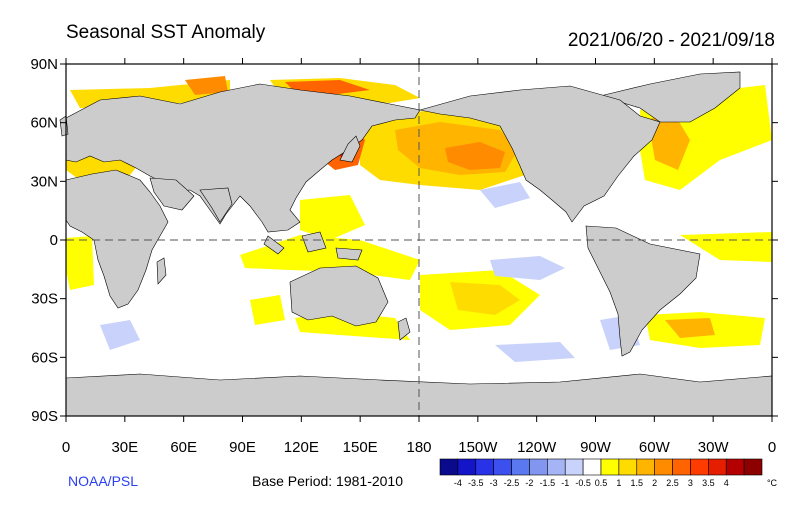  What do you see at coordinates (44, 416) in the screenshot?
I see `lat-label: 90S` at bounding box center [44, 416].